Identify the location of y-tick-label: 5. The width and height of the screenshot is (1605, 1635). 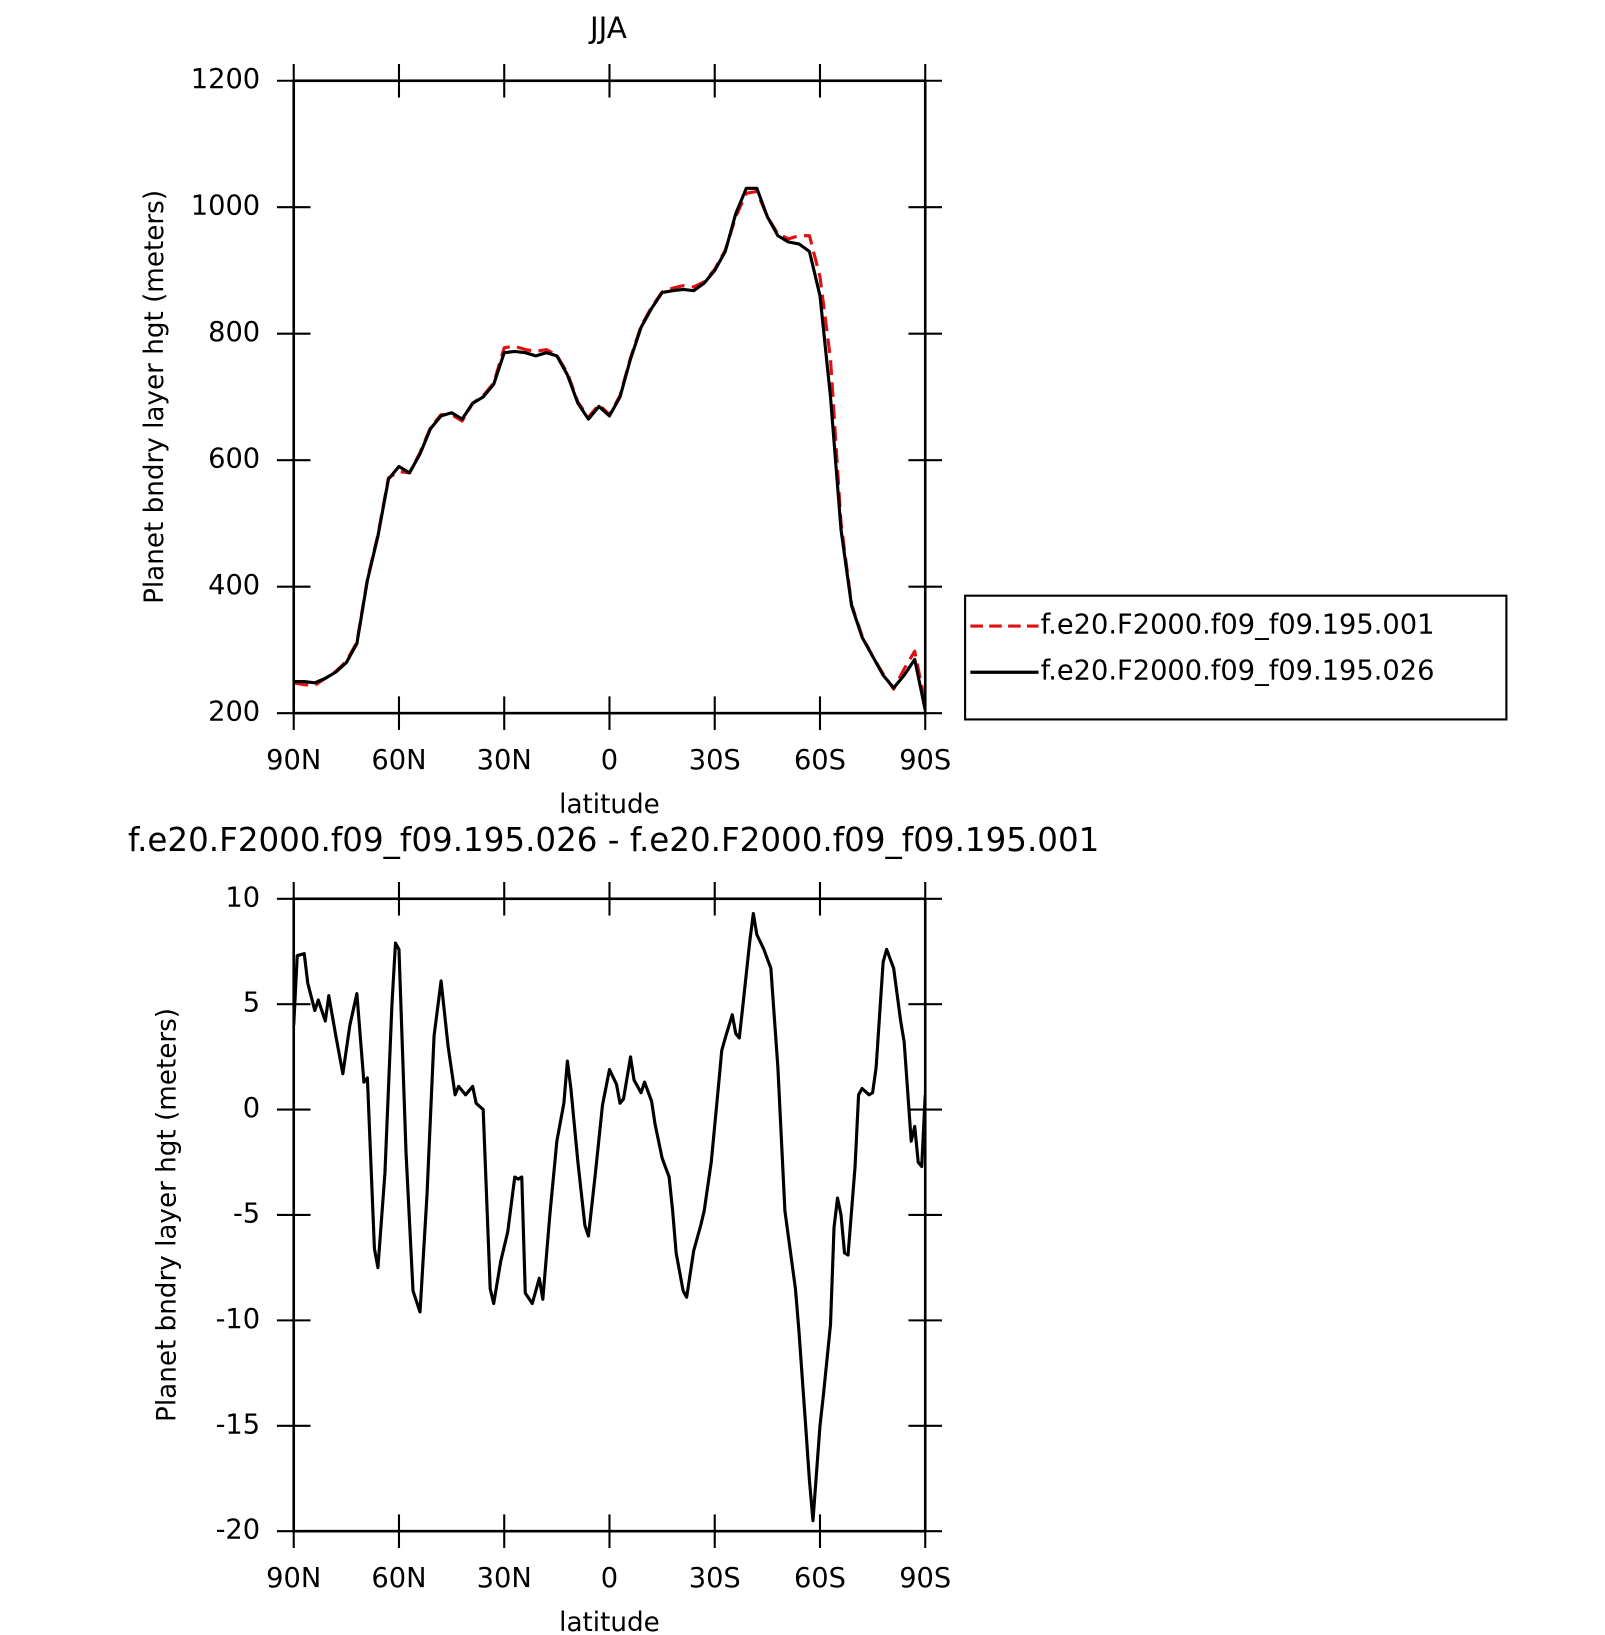
(251, 1003).